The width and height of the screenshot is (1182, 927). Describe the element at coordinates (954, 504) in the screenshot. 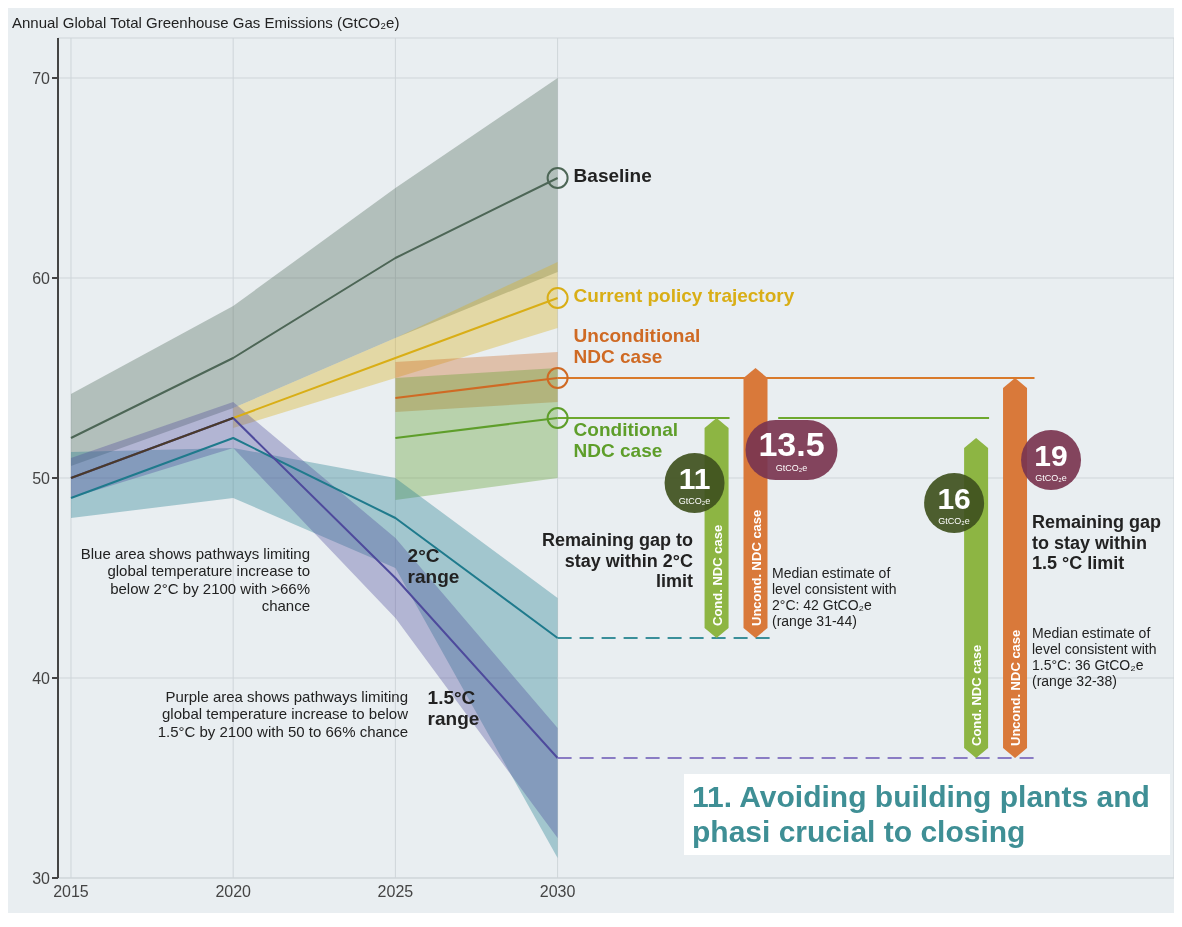

I see `data-label: 16 GtCO₂e` at that location.